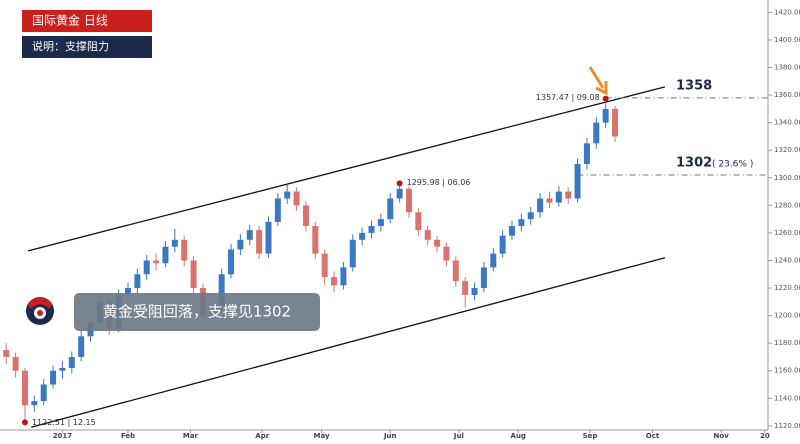 The height and width of the screenshot is (444, 800). Describe the element at coordinates (787, 95) in the screenshot. I see `y-tick-label: 1360.00` at that location.